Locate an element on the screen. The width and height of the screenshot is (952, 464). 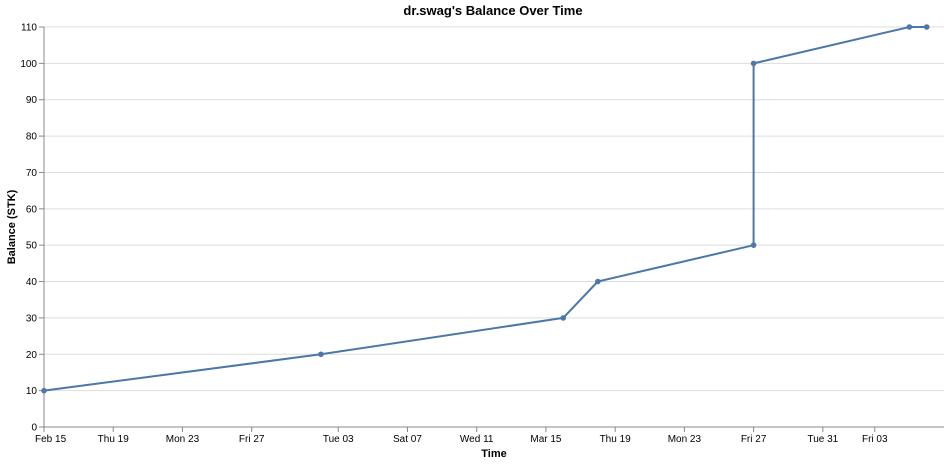
x-tick-label: Fri 03 is located at coordinates (875, 439).